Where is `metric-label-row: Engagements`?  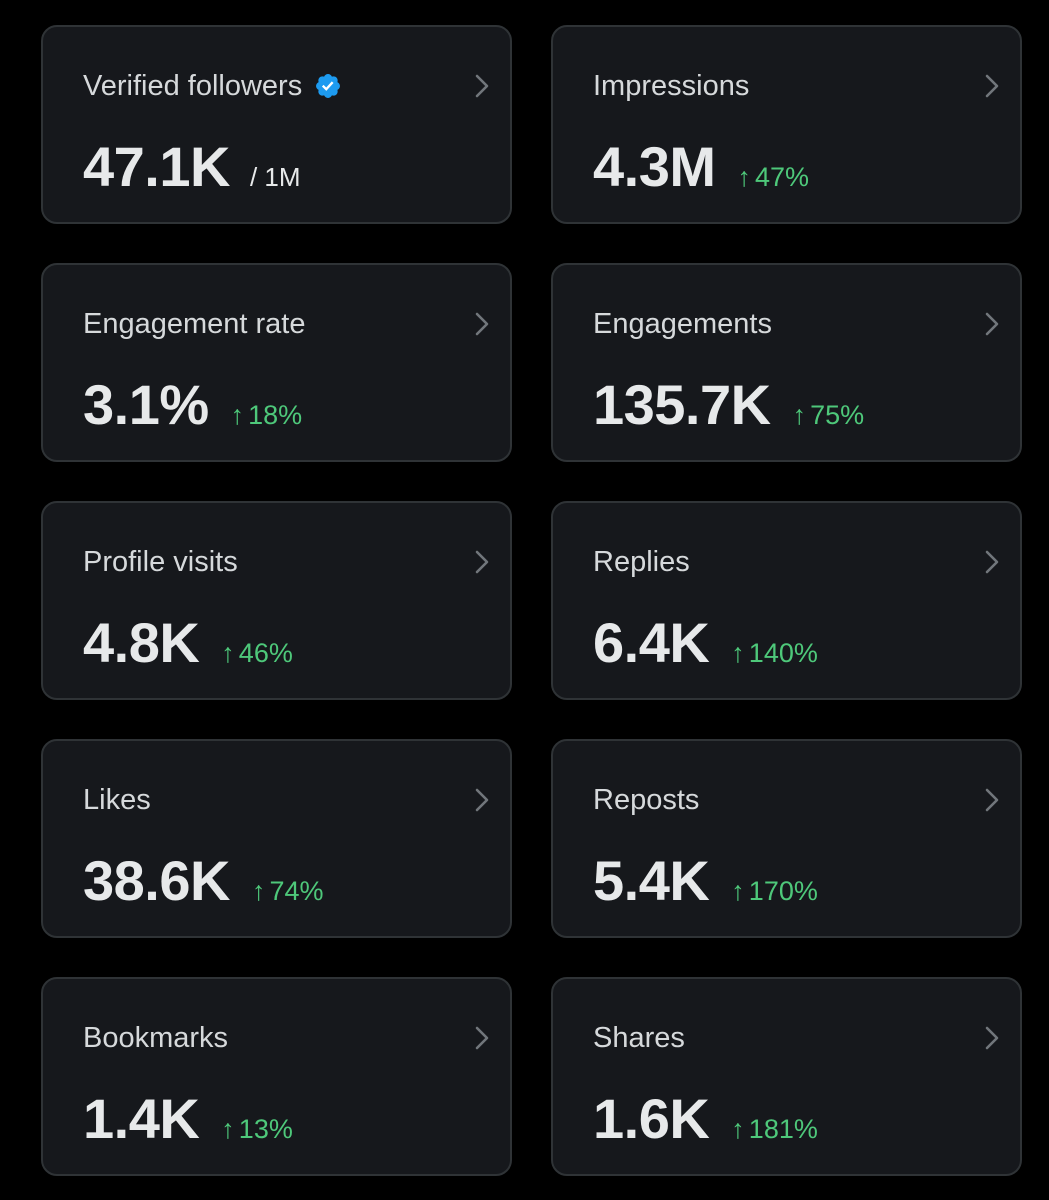 metric-label-row: Engagements is located at coordinates (682, 324).